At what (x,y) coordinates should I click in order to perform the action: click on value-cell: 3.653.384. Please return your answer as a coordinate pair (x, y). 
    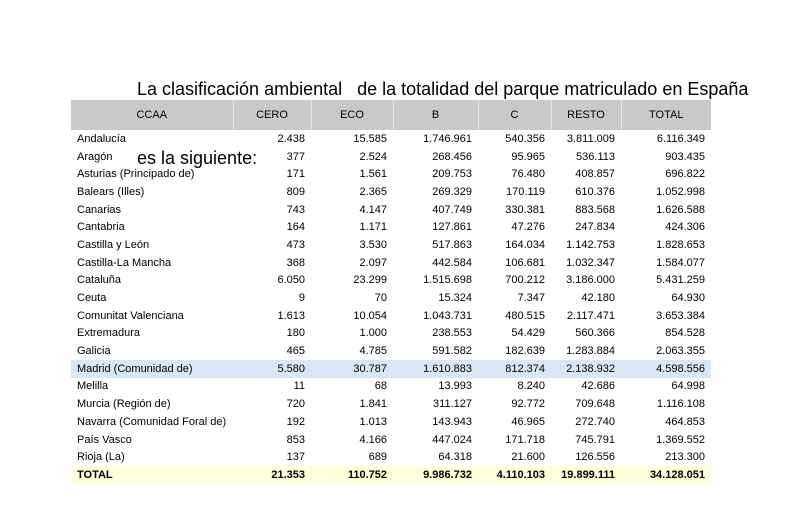
    Looking at the image, I should click on (680, 315).